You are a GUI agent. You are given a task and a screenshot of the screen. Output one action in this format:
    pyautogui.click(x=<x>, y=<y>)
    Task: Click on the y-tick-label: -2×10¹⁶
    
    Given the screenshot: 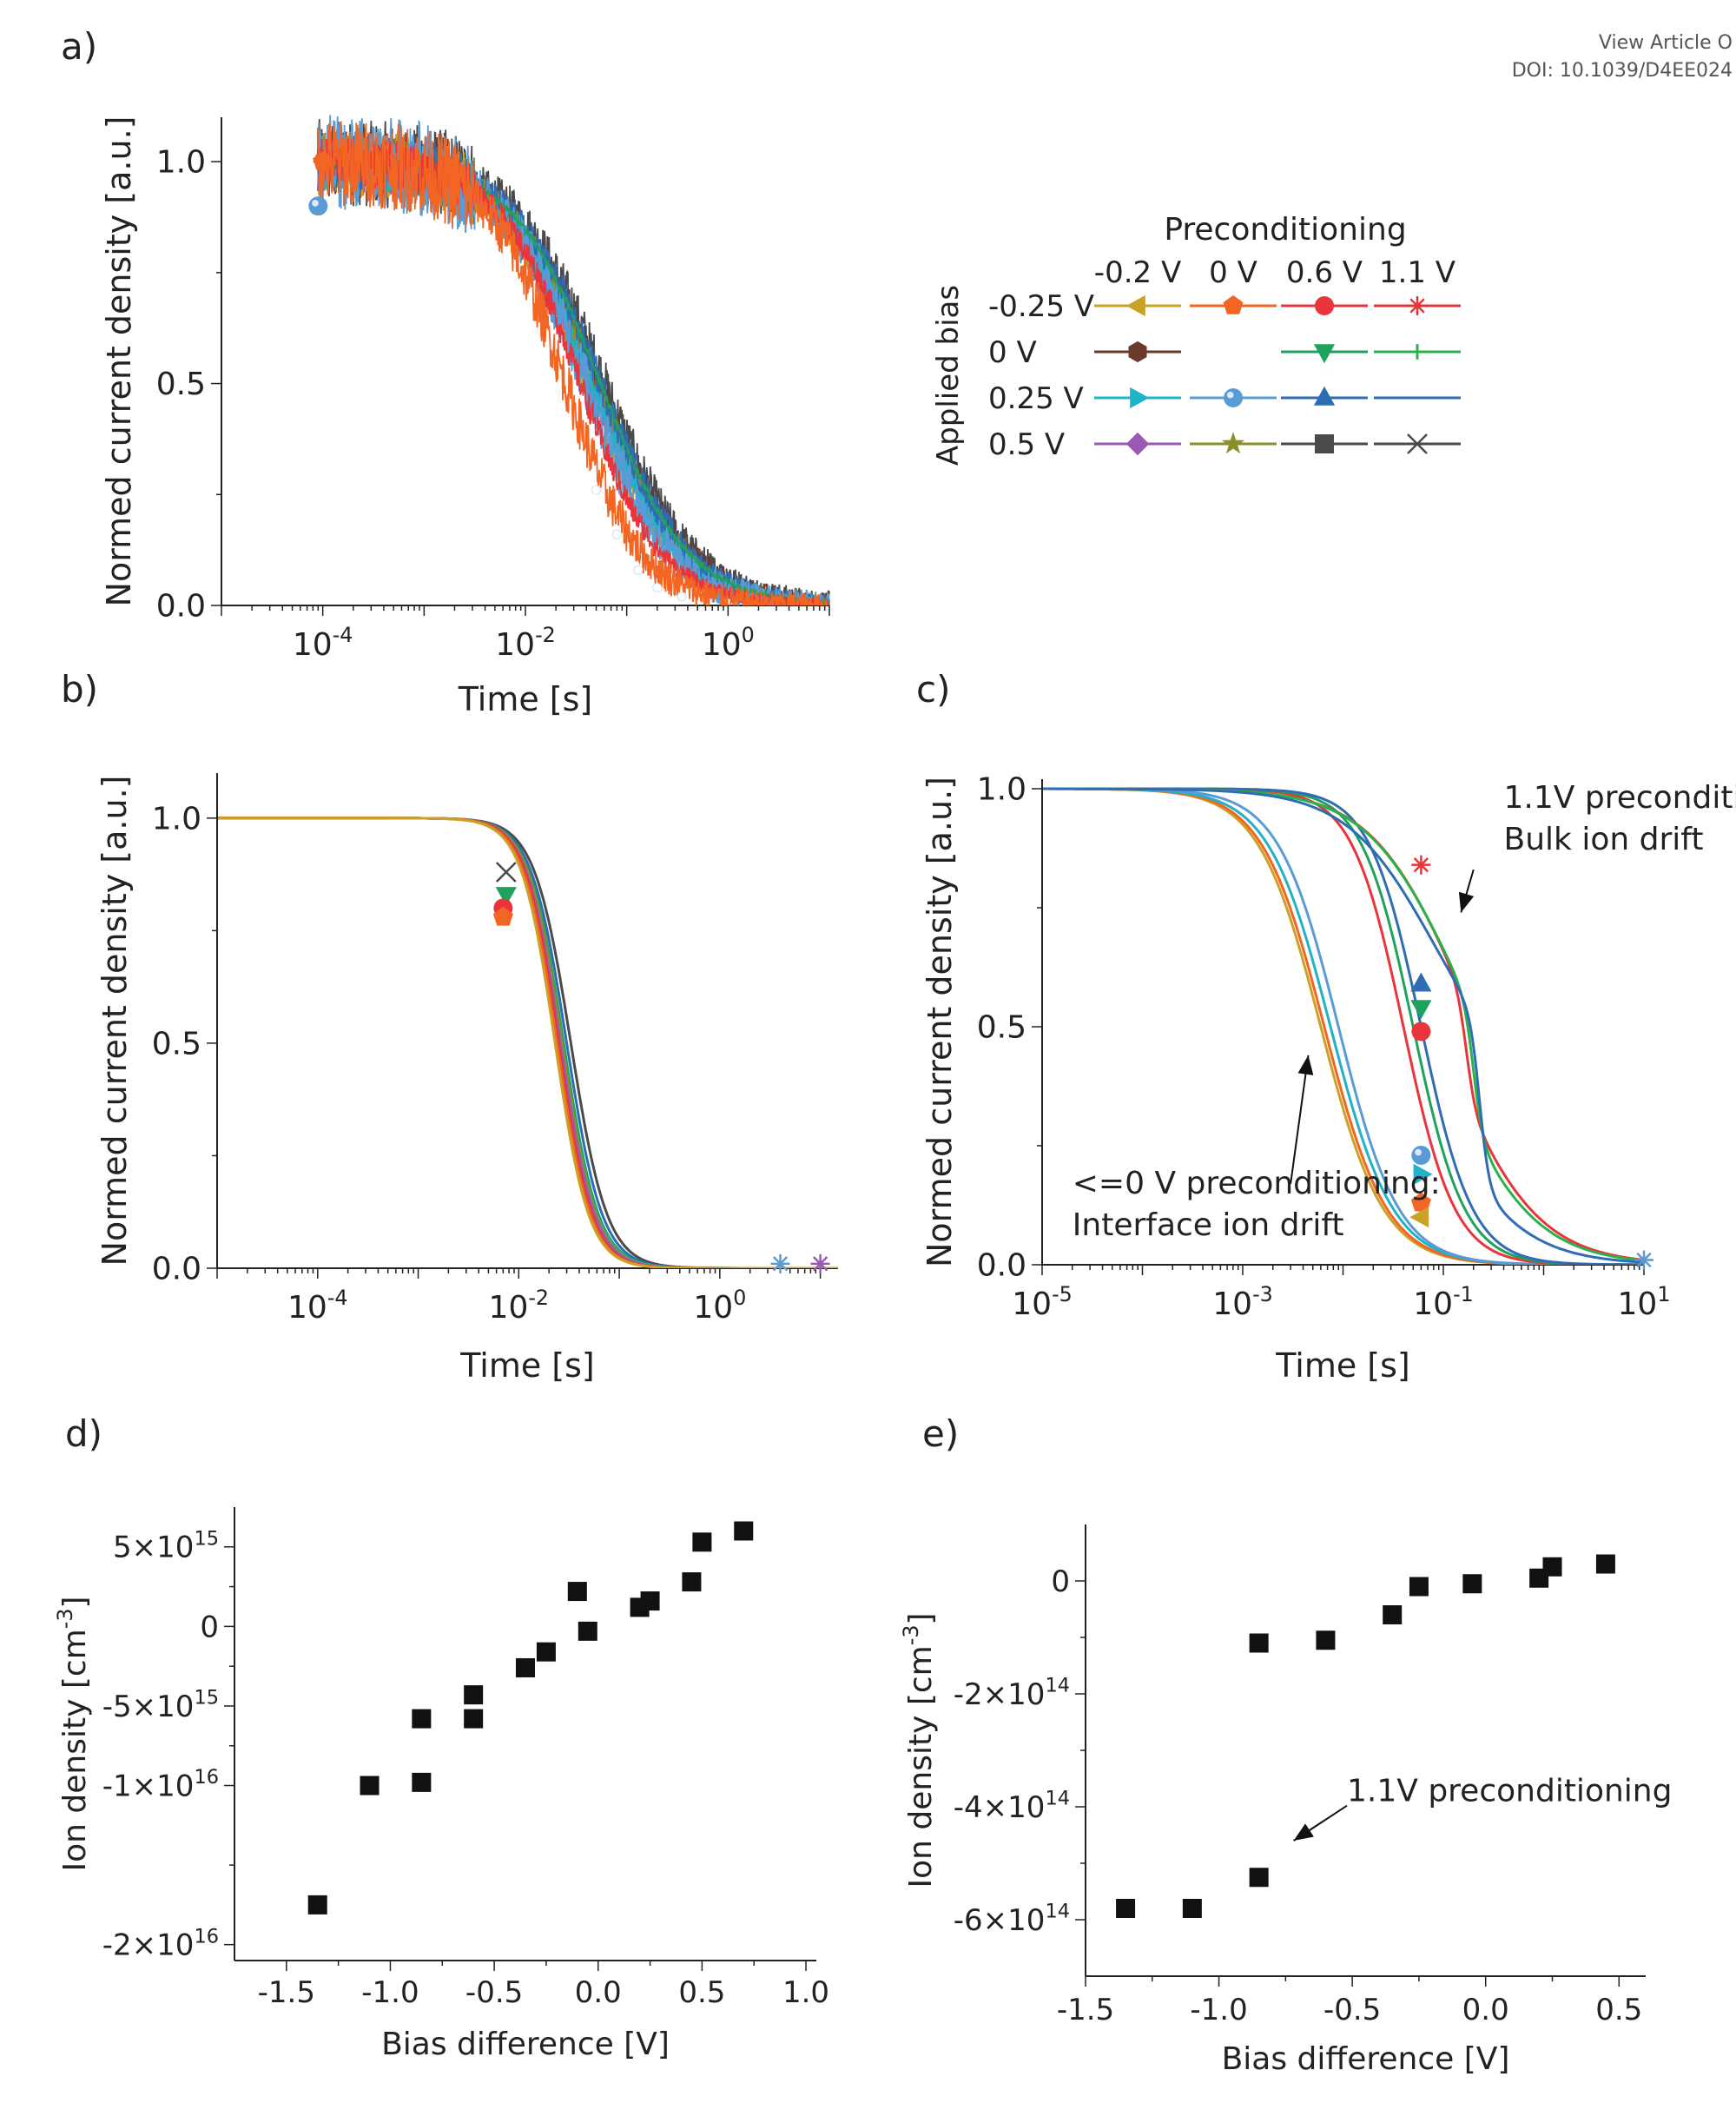 What is the action you would take?
    pyautogui.click(x=160, y=1943)
    